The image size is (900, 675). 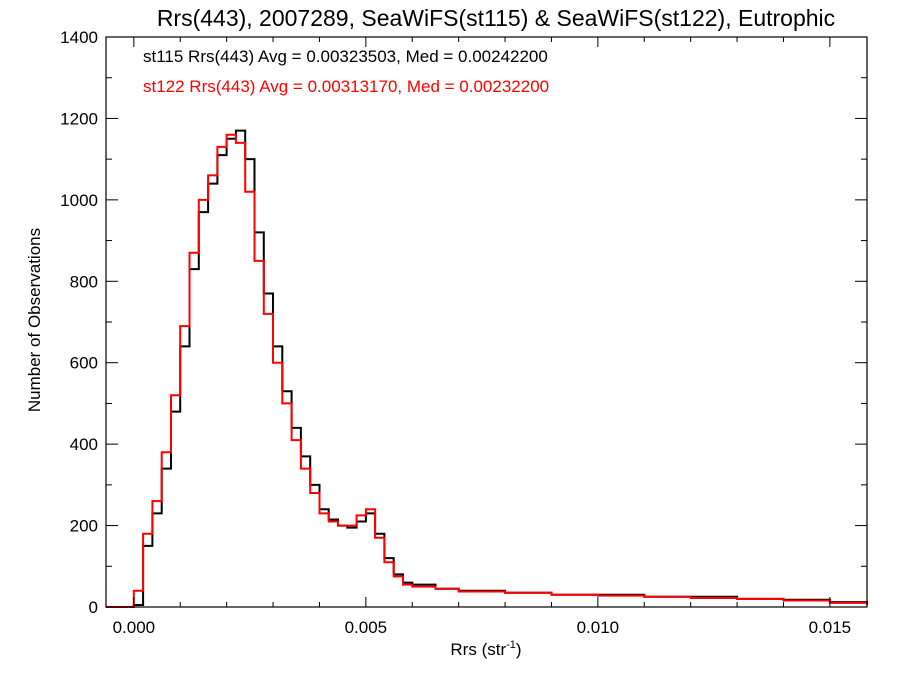 I want to click on y-axis-label: Number of Observations, so click(x=34, y=320).